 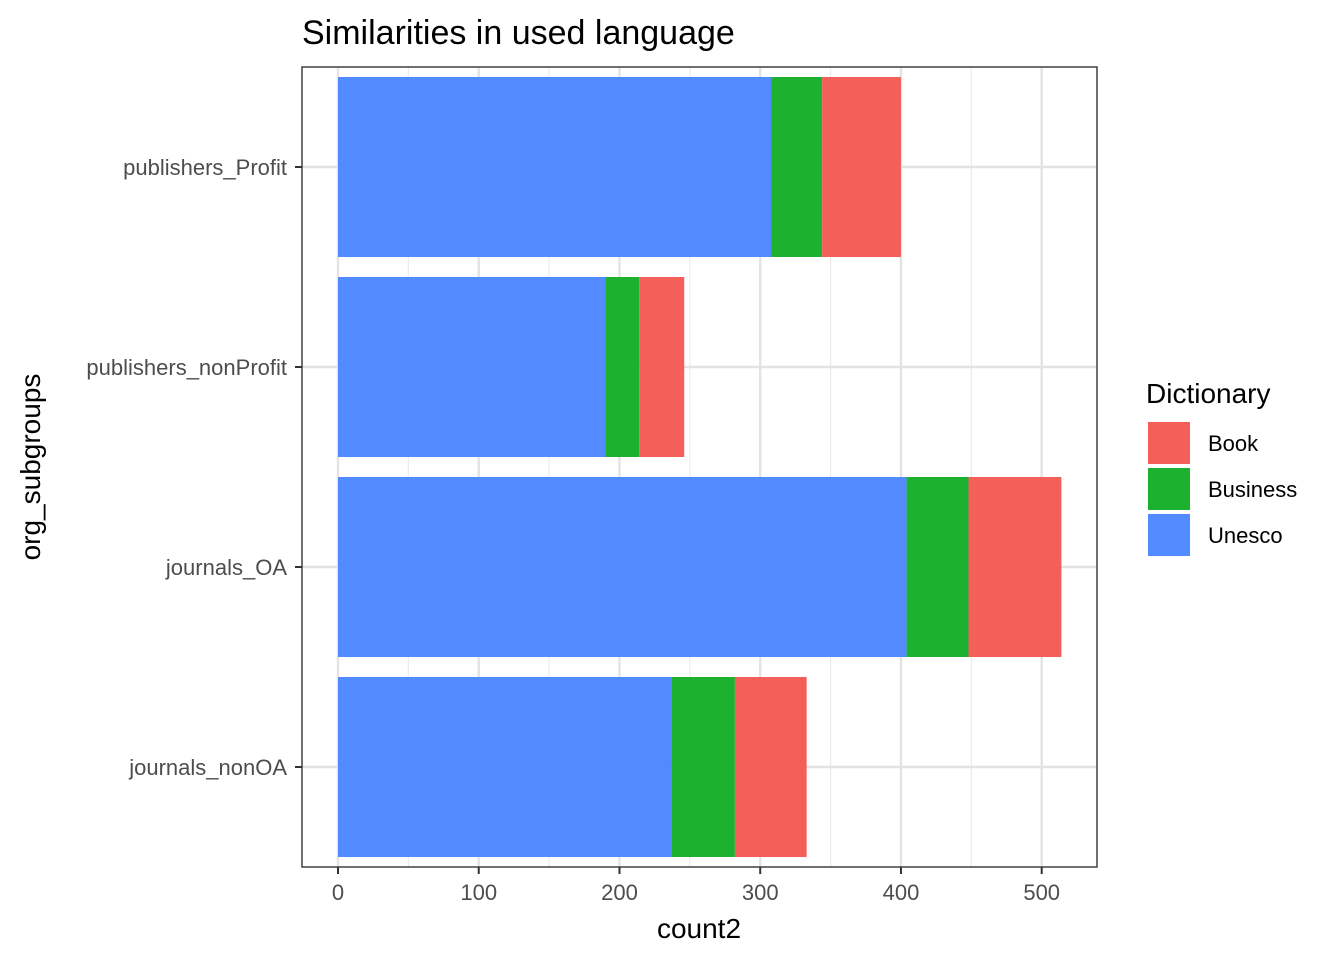 What do you see at coordinates (622, 567) in the screenshot?
I see `bar-segment-unesco-journals_oa` at bounding box center [622, 567].